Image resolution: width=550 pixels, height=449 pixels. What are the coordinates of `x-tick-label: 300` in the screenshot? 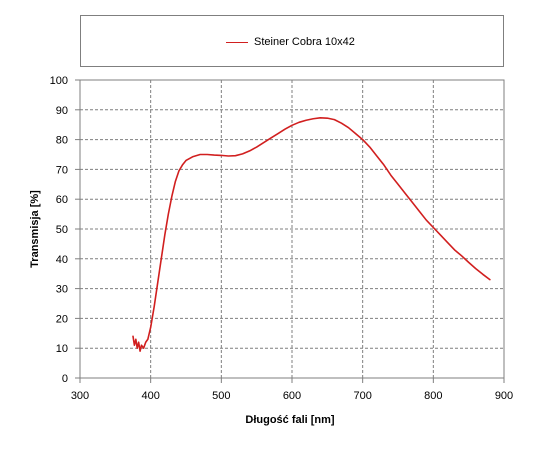 It's located at (80, 396).